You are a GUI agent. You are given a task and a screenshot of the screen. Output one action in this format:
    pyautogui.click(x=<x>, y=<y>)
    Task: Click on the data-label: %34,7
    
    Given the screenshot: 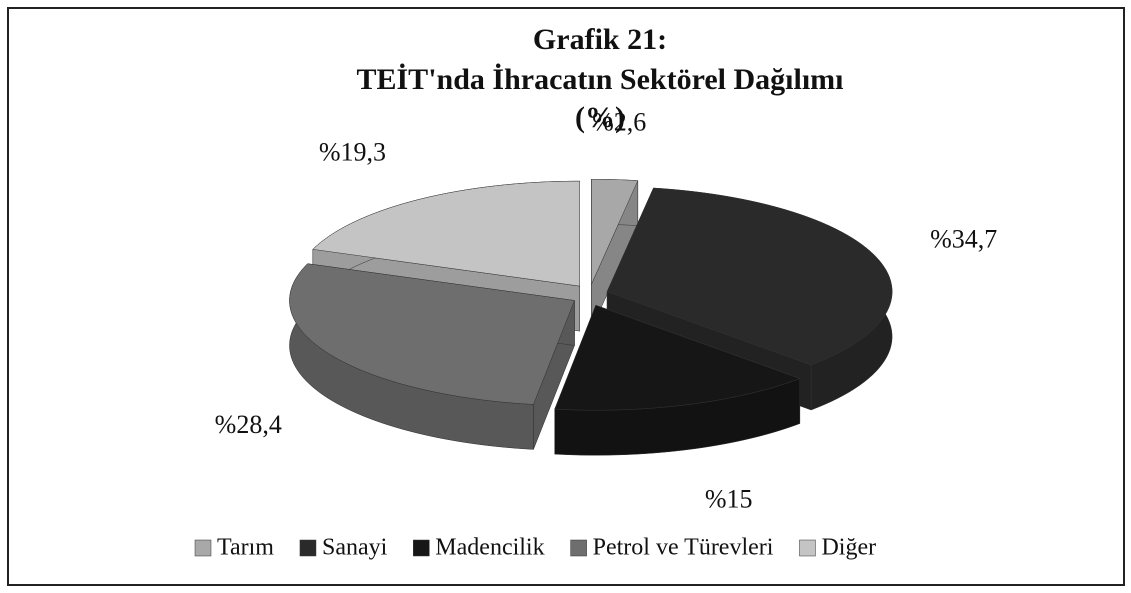 What is the action you would take?
    pyautogui.click(x=963, y=239)
    